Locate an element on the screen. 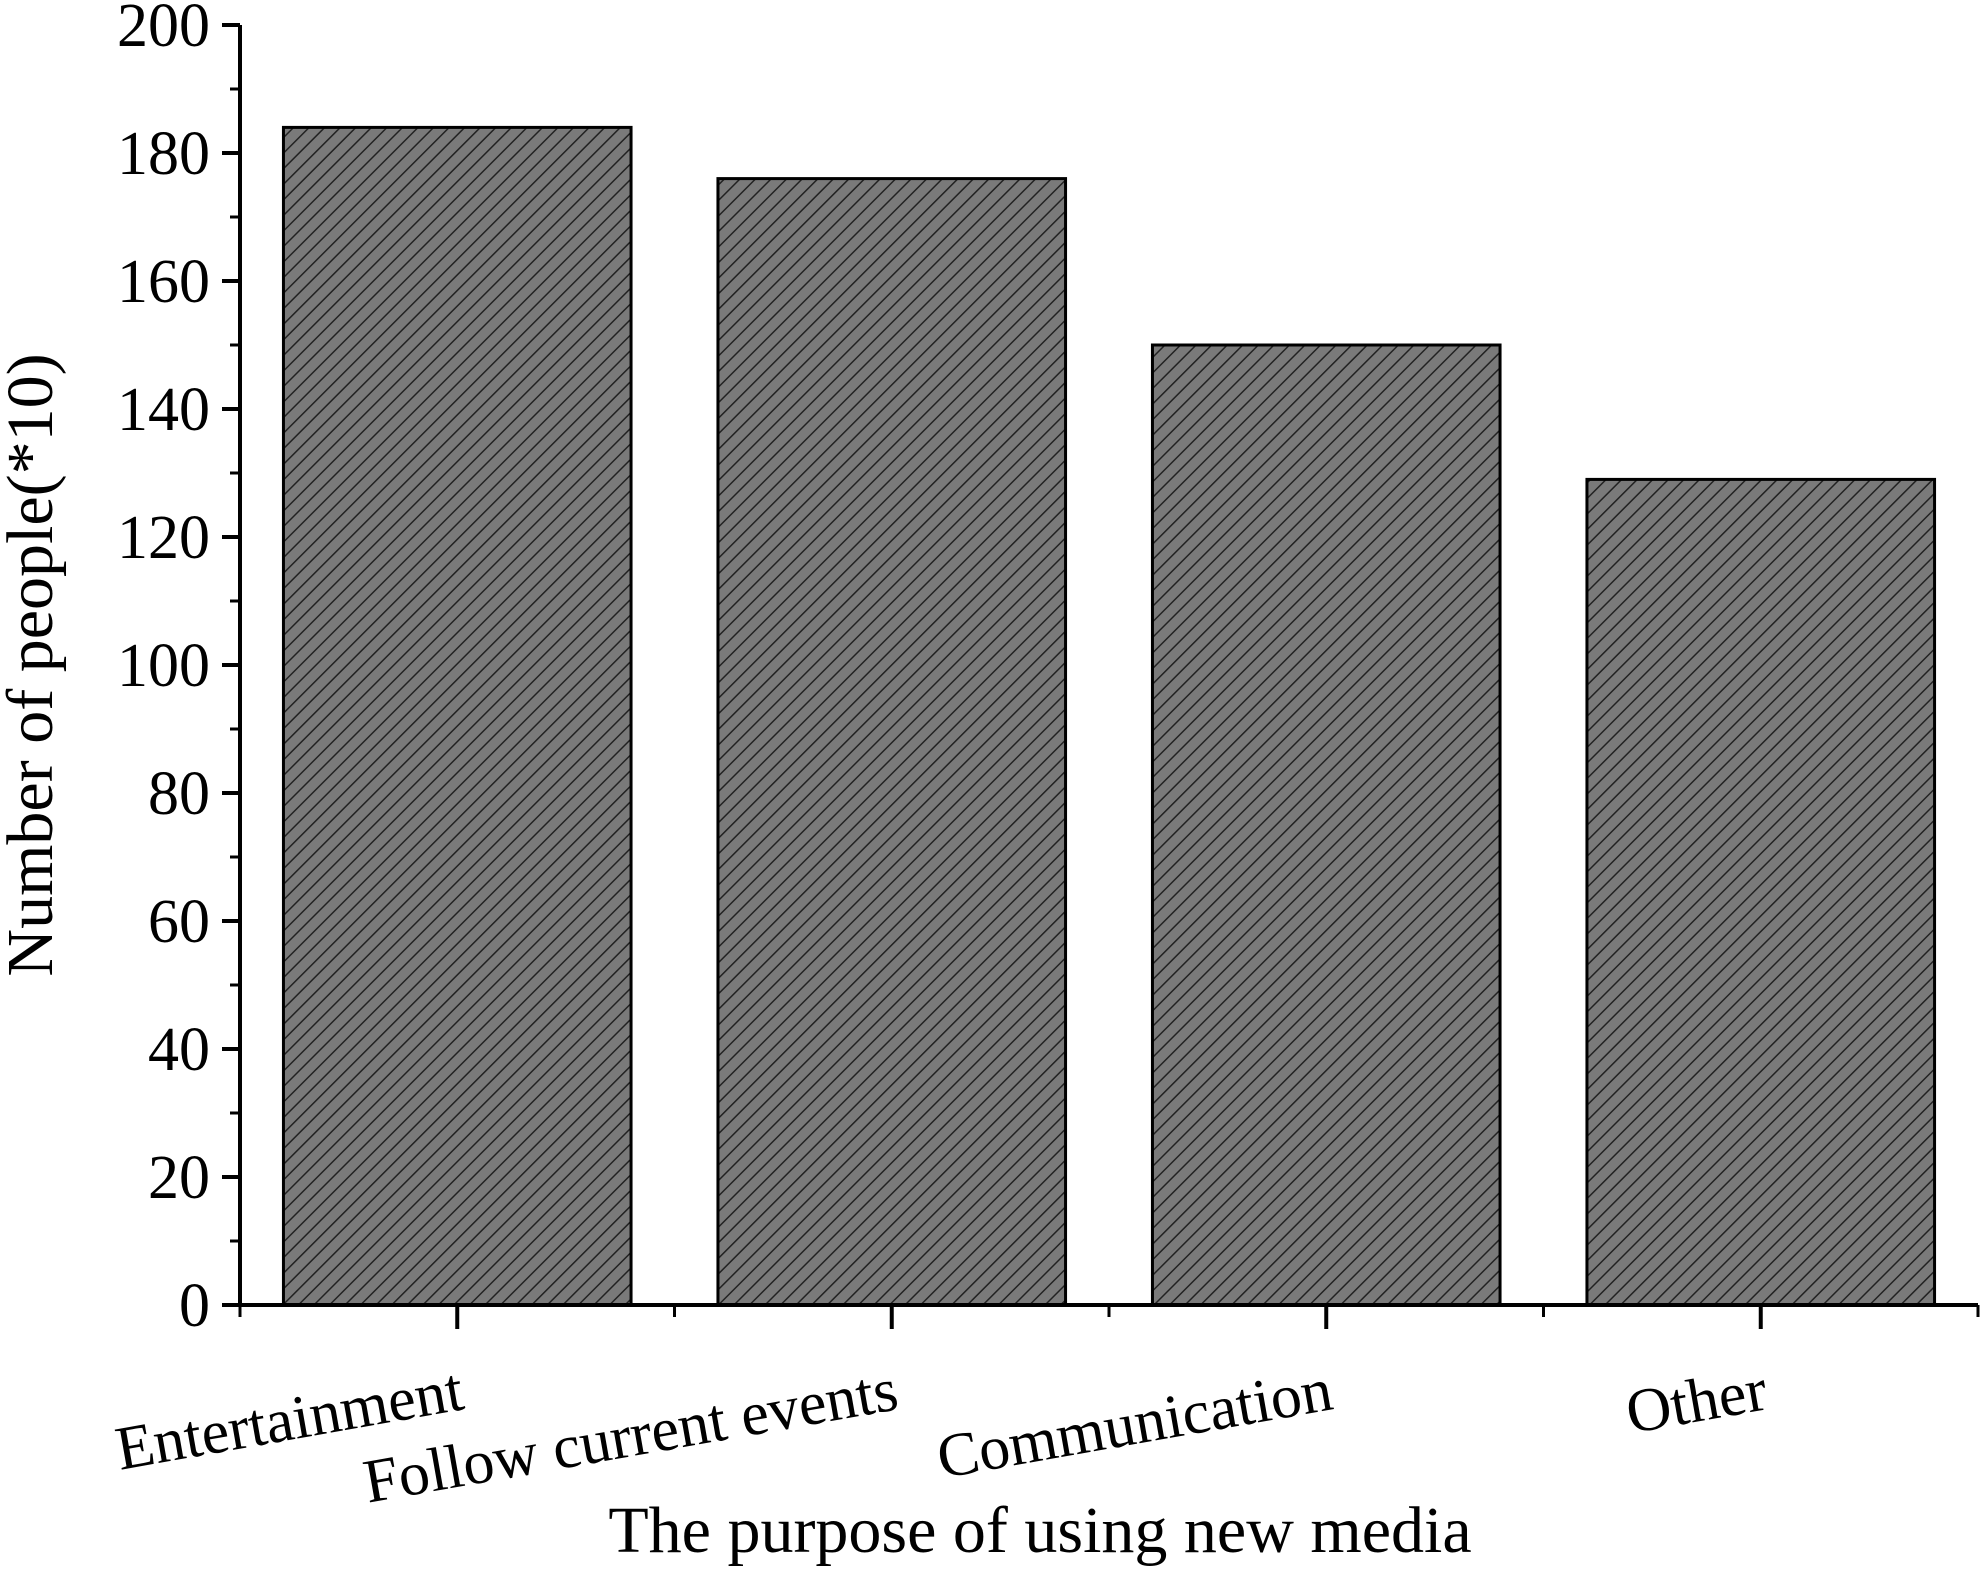 The height and width of the screenshot is (1572, 1985). y-axis-title: Number of people(*10) is located at coordinates (33, 664).